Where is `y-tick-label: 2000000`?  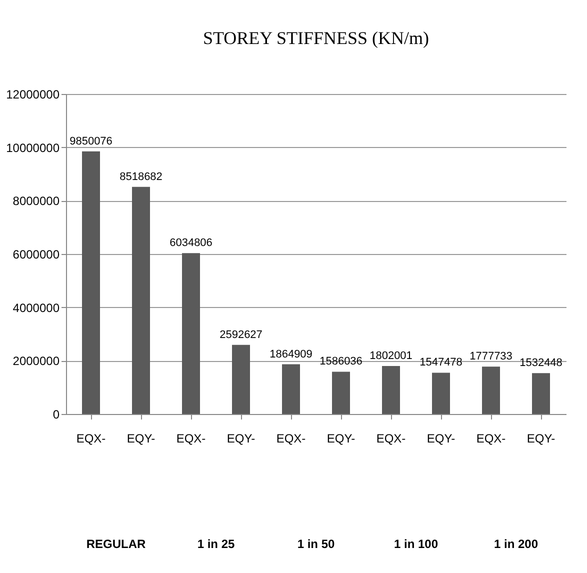 y-tick-label: 2000000 is located at coordinates (36, 361).